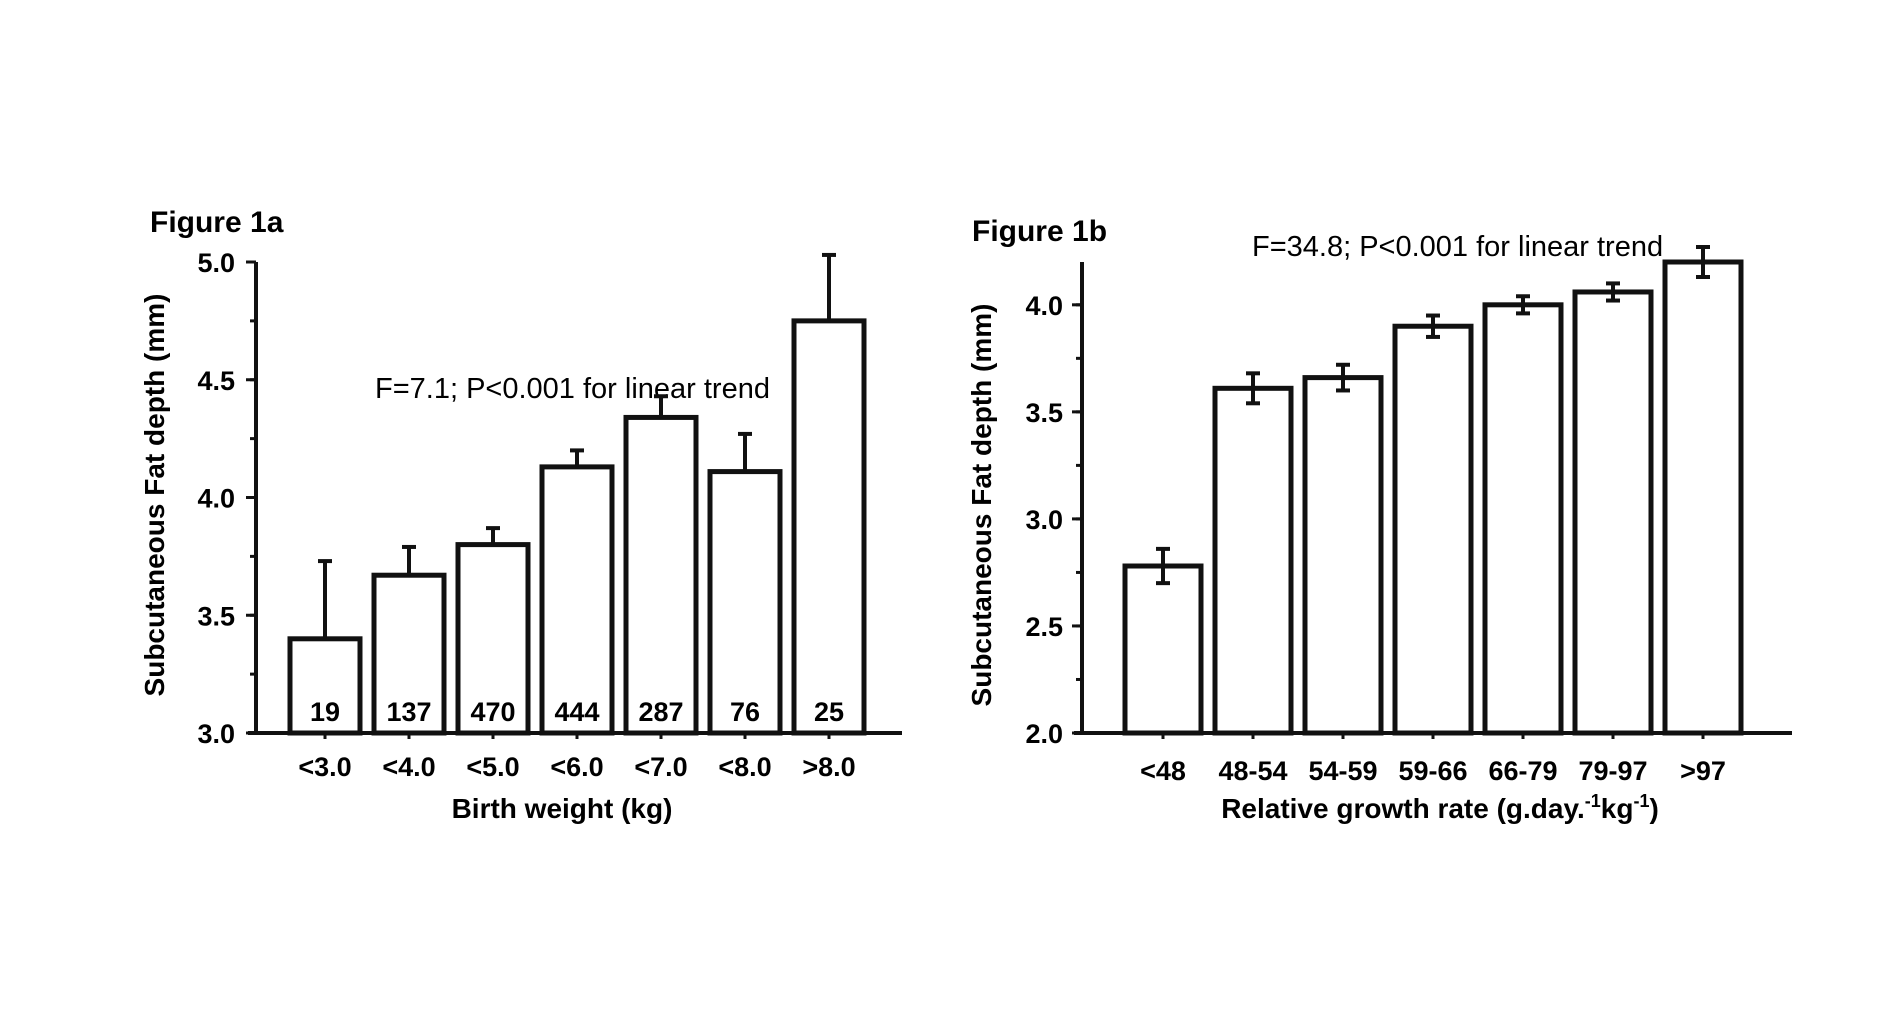  I want to click on figure-1b-category-label: 66-79, so click(1522, 771).